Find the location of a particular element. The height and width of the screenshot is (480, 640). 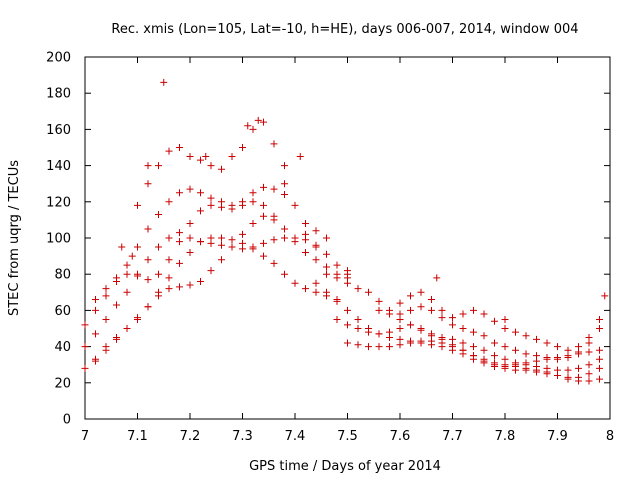

y-tick-label: 60 is located at coordinates (62, 311).